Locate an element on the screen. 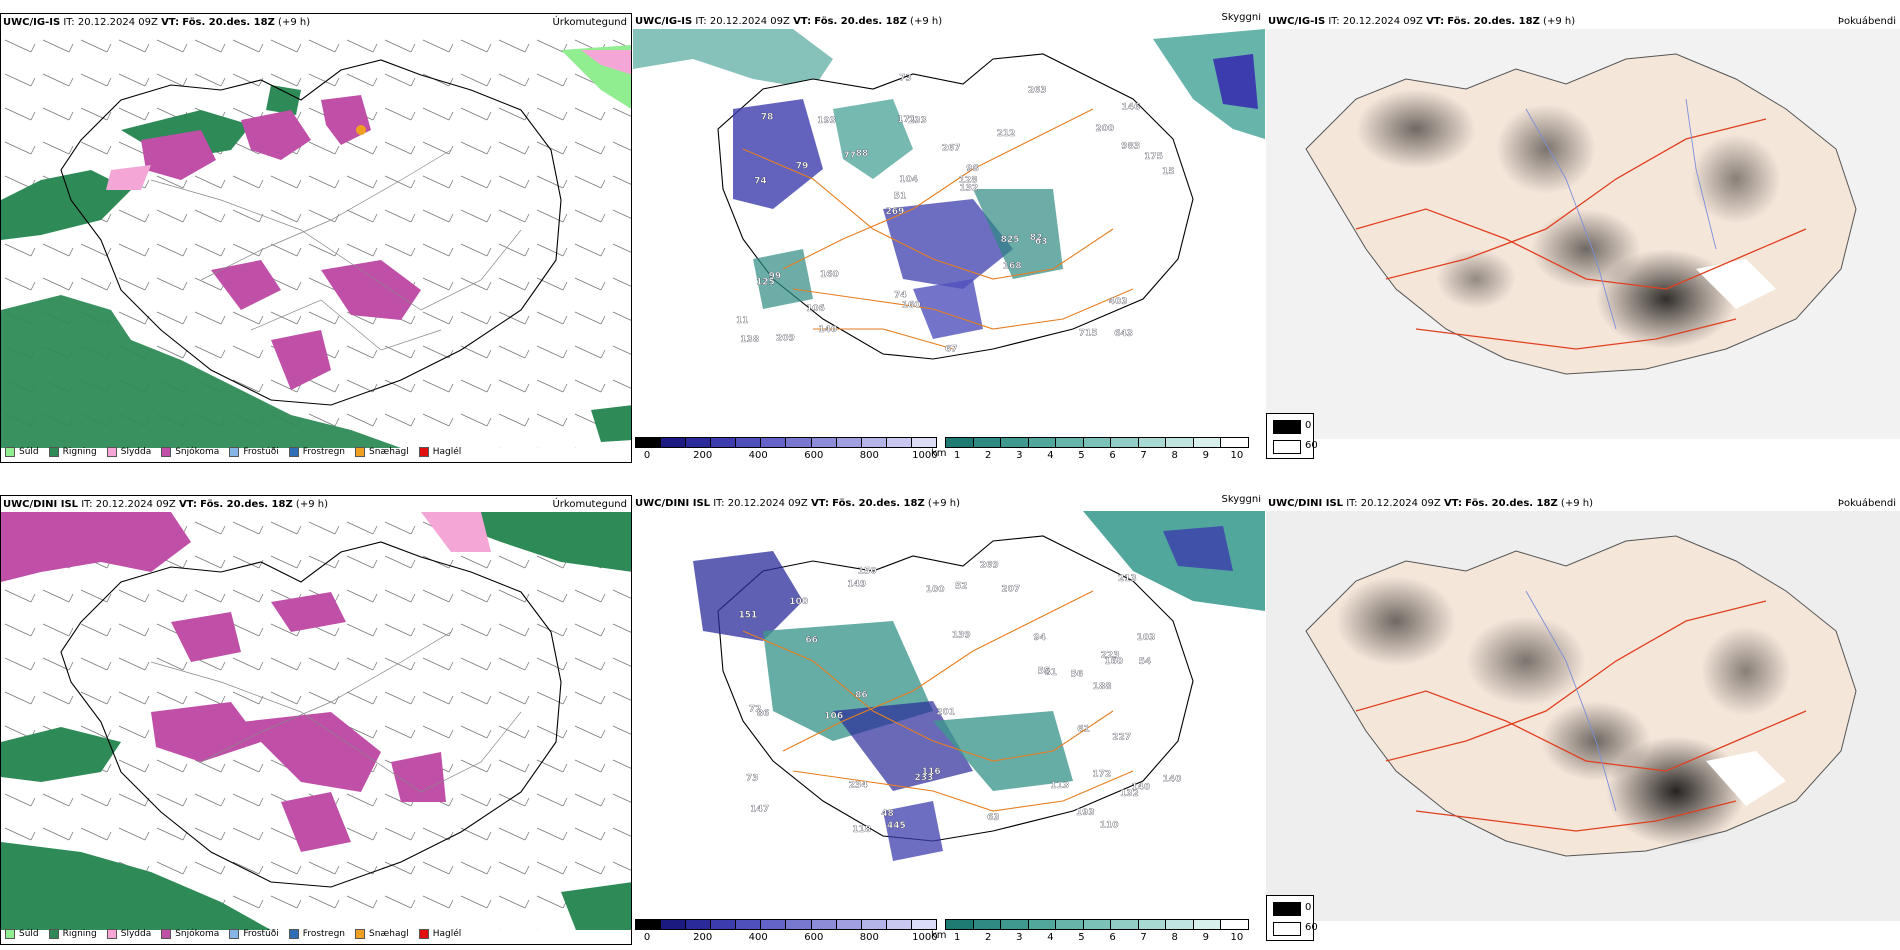 The width and height of the screenshot is (1900, 950). visibility-value-label: 99 is located at coordinates (775, 277).